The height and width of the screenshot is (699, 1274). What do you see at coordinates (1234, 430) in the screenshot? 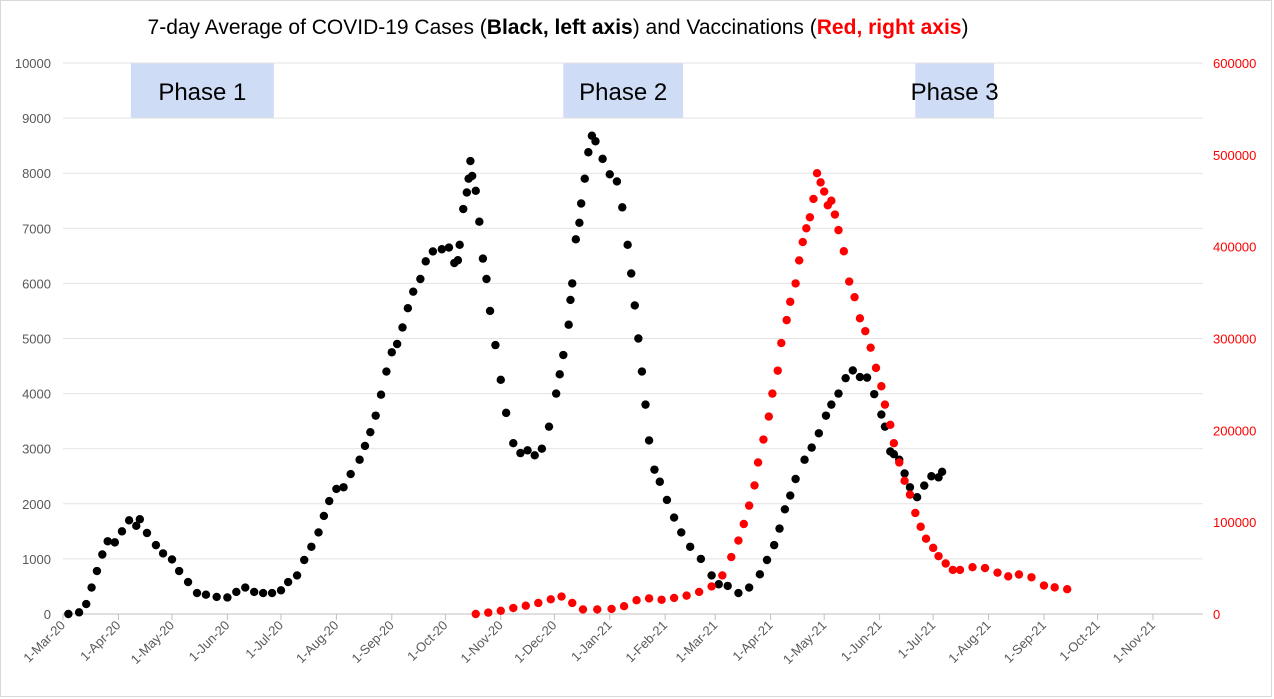
I see `right-tick-label: 200000` at bounding box center [1234, 430].